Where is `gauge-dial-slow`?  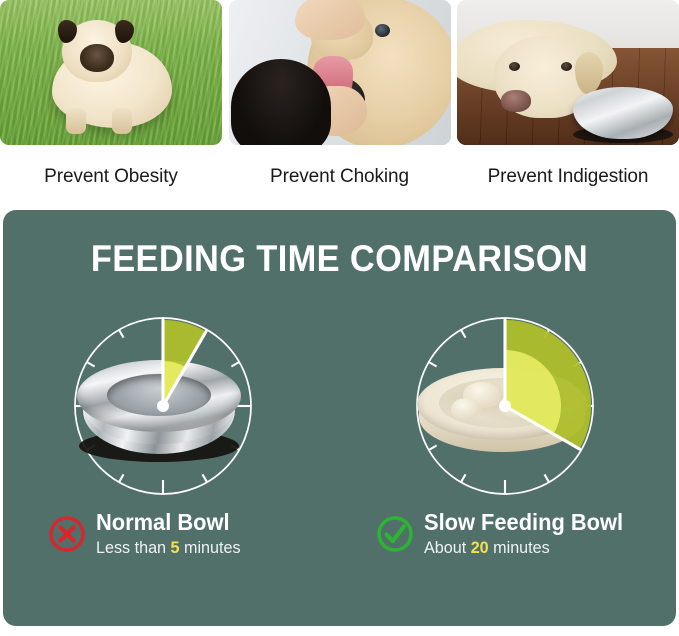 gauge-dial-slow is located at coordinates (505, 406).